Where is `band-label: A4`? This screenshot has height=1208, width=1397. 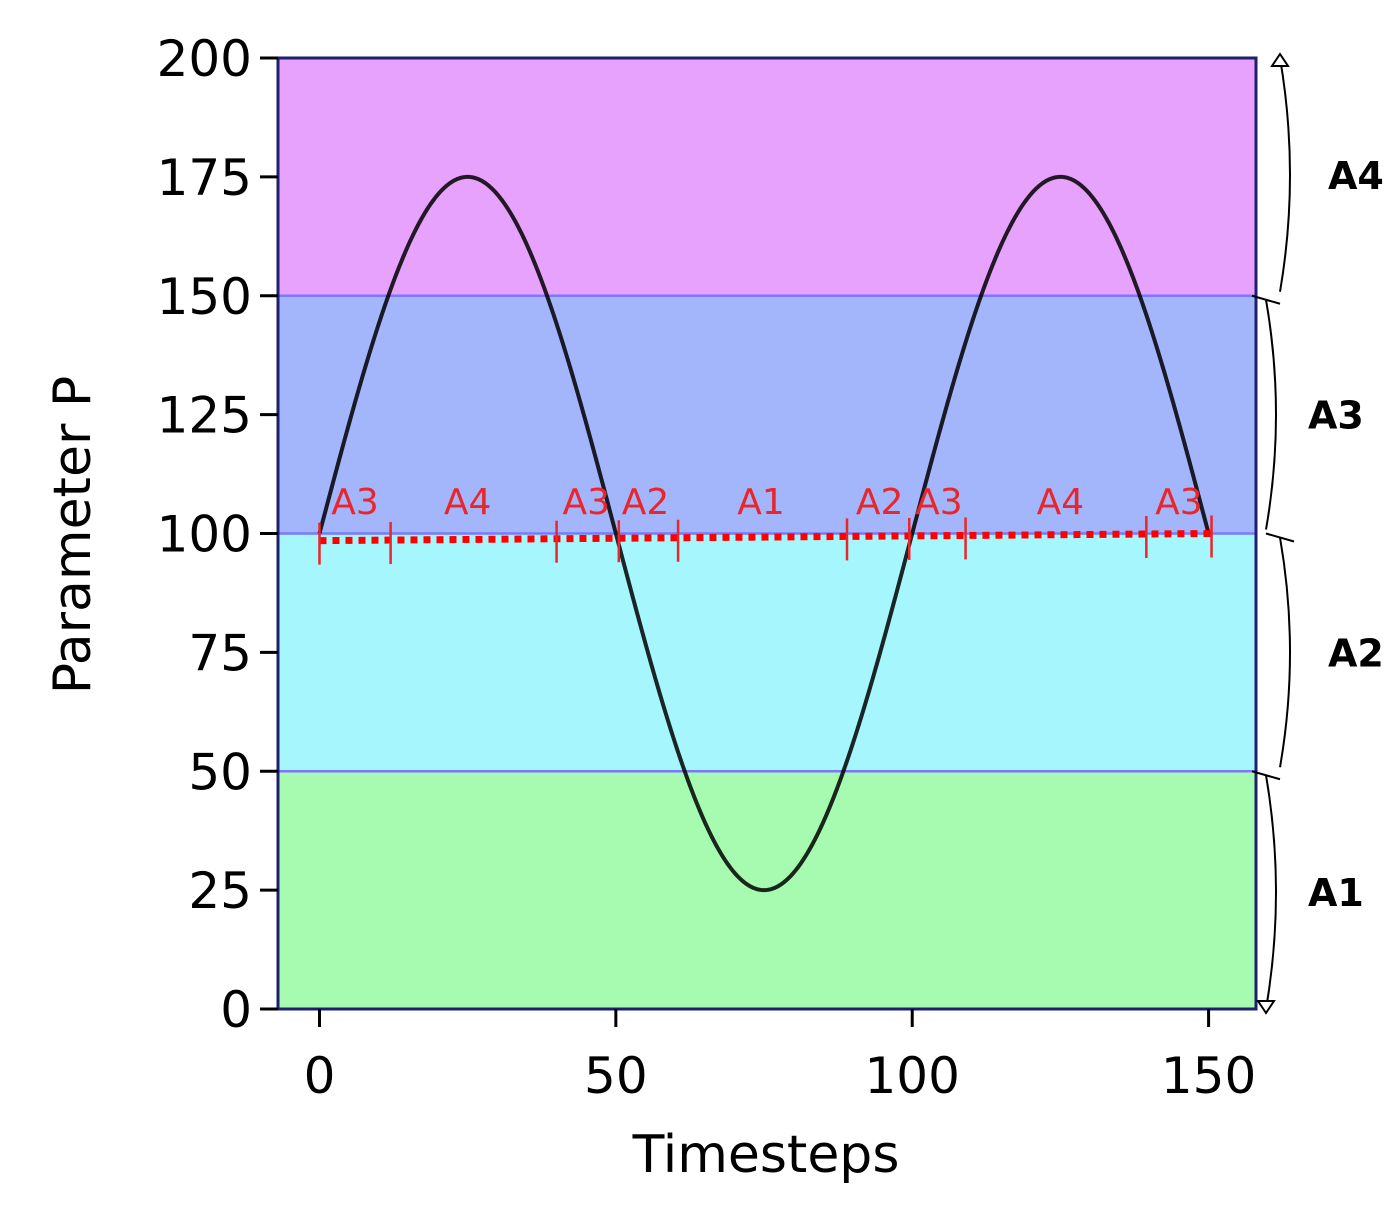
band-label: A4 is located at coordinates (1356, 176).